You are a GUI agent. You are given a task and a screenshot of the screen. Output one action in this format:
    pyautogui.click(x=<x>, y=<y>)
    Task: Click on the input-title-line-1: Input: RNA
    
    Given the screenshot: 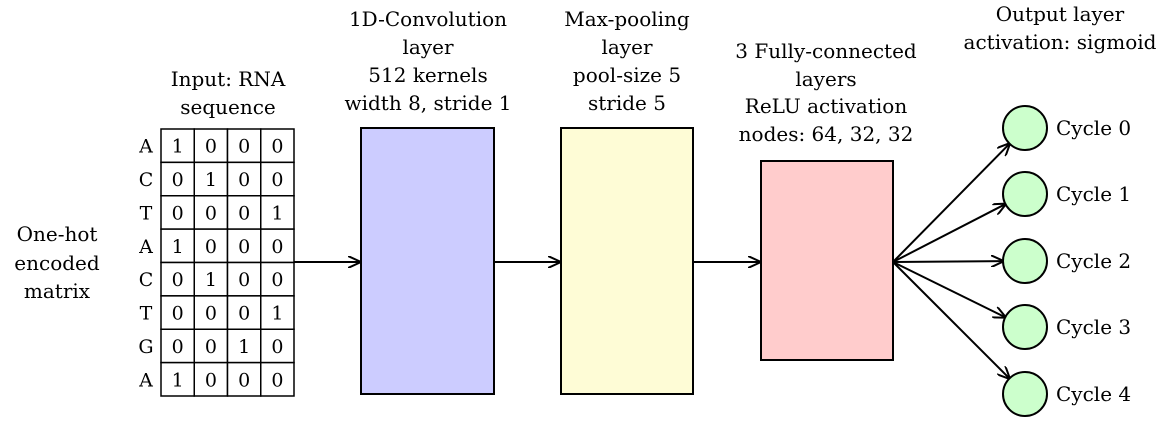 What is the action you would take?
    pyautogui.click(x=228, y=79)
    